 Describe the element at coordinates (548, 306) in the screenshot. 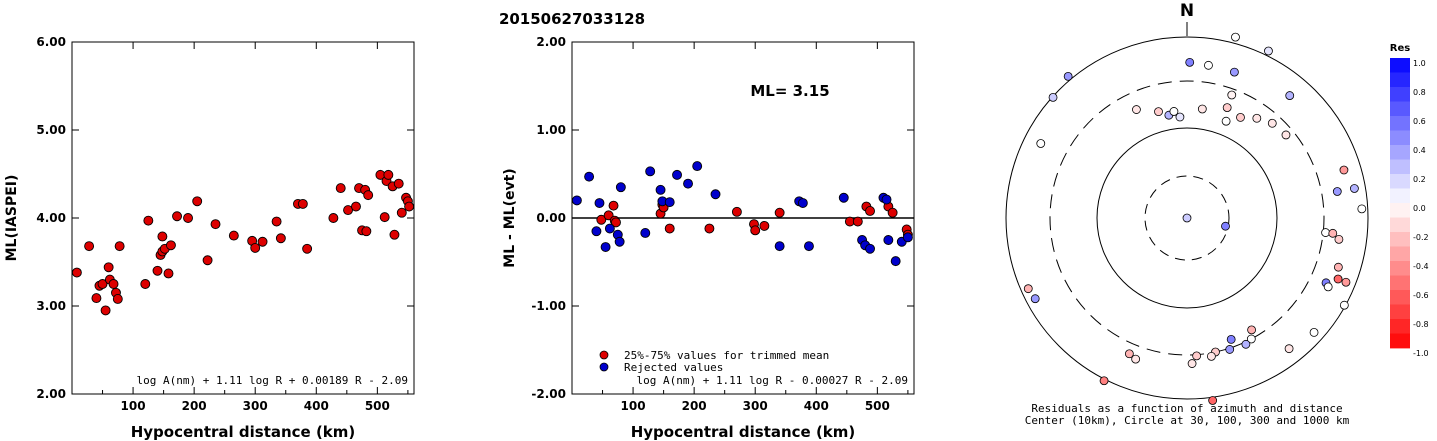

I see `y-tick-label: -1.00` at that location.